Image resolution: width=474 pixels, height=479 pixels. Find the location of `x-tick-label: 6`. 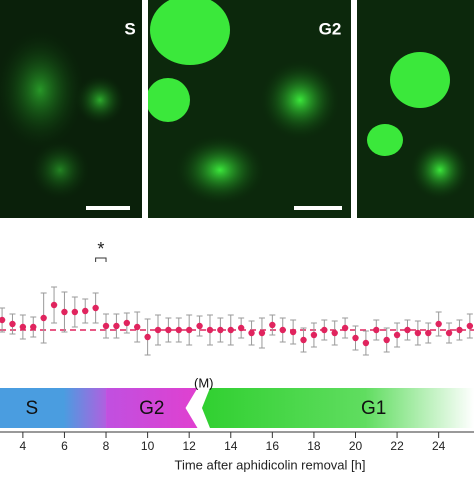

x-tick-label: 6 is located at coordinates (64, 446).